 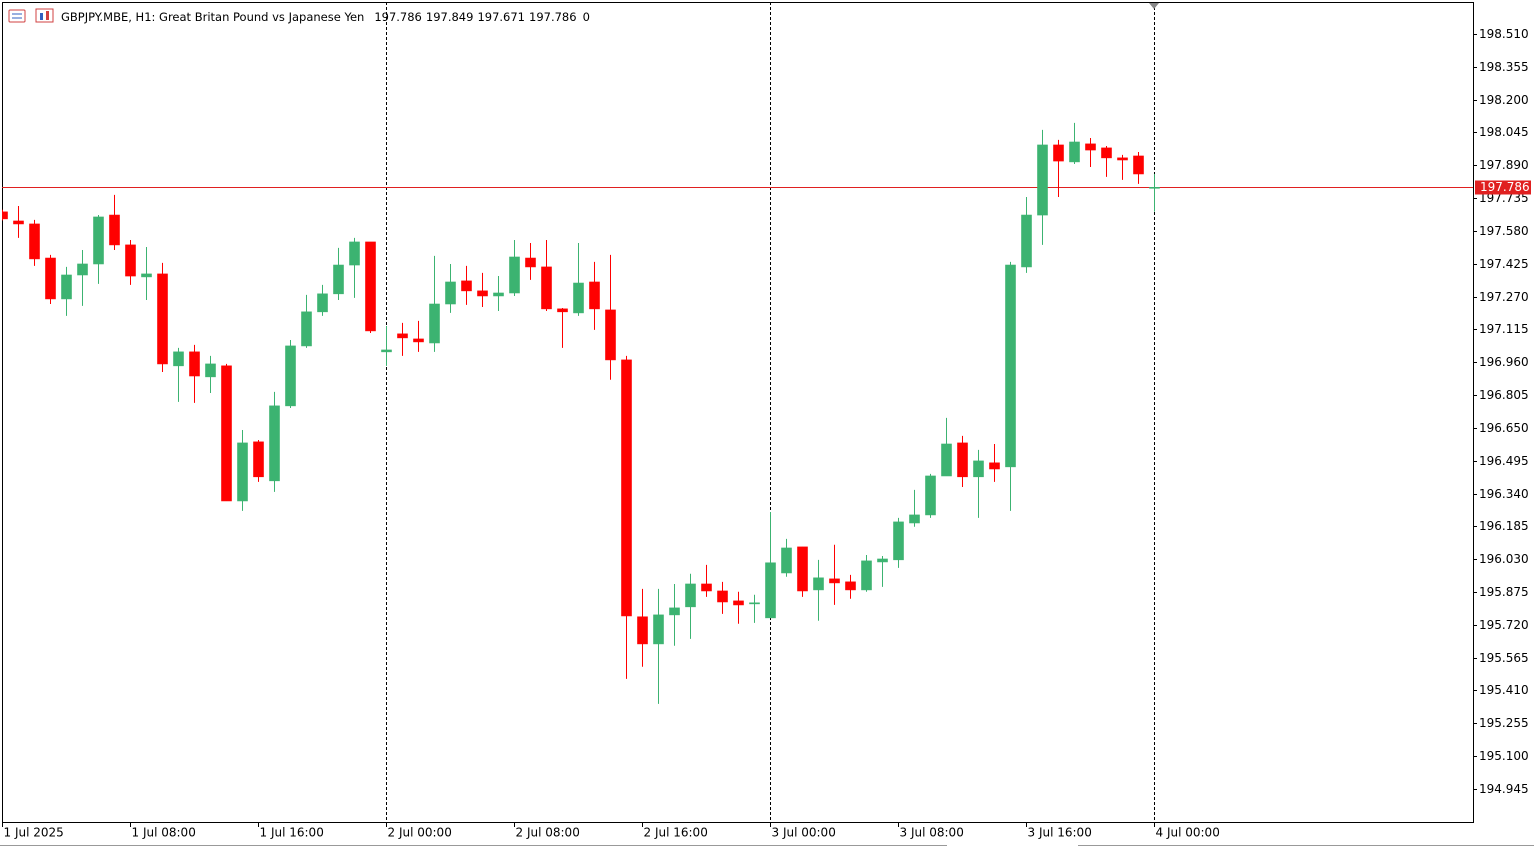 I want to click on x-tick-label: 2 Jul 16:00, so click(x=676, y=833).